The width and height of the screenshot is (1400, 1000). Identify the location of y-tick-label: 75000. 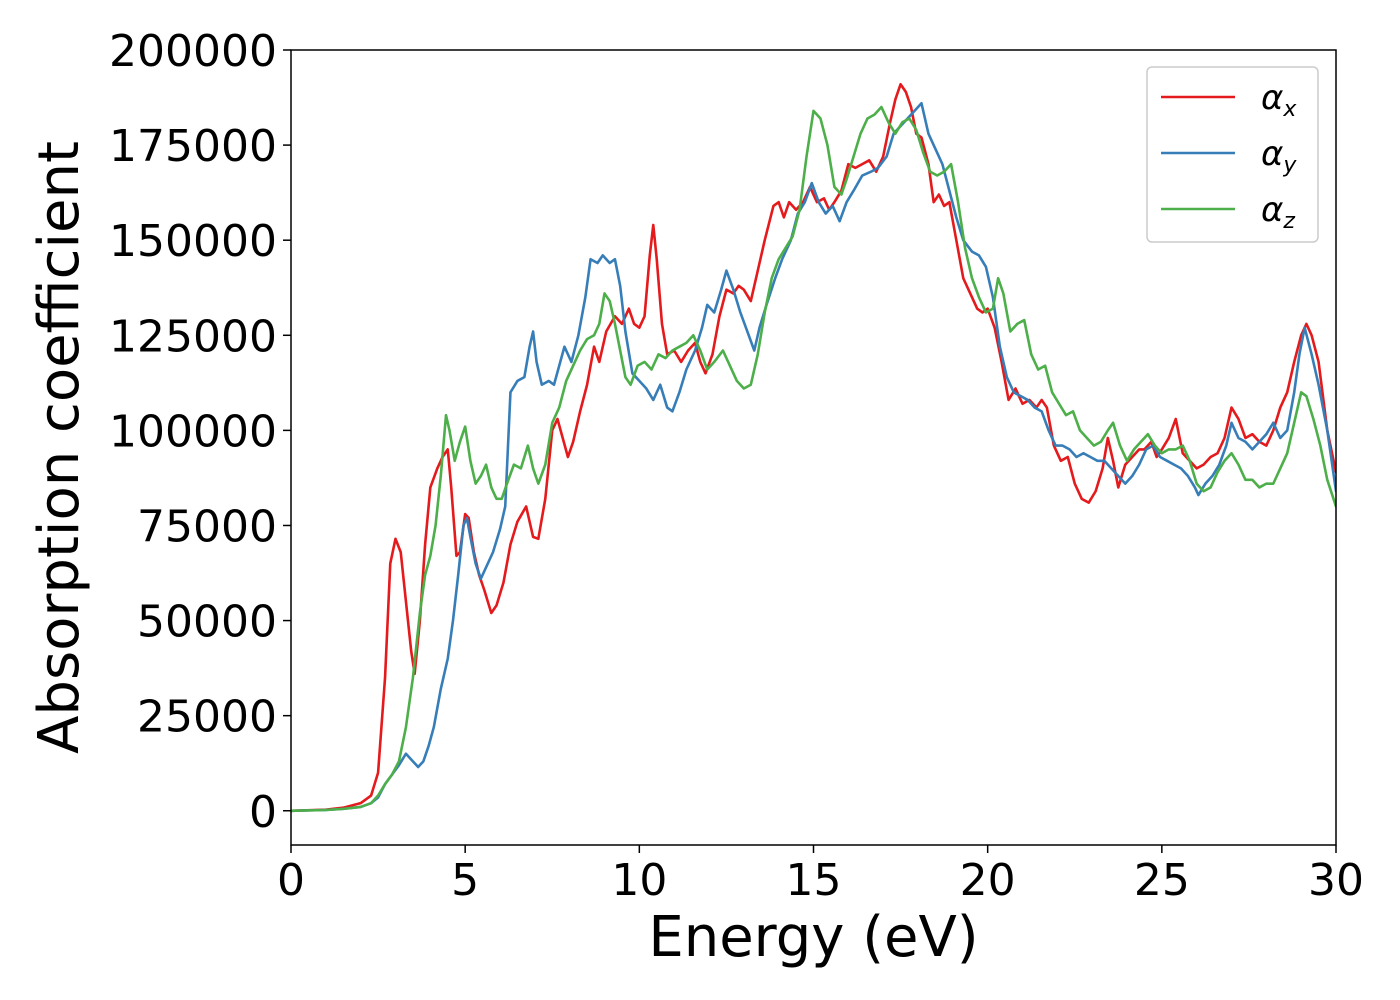
(207, 526).